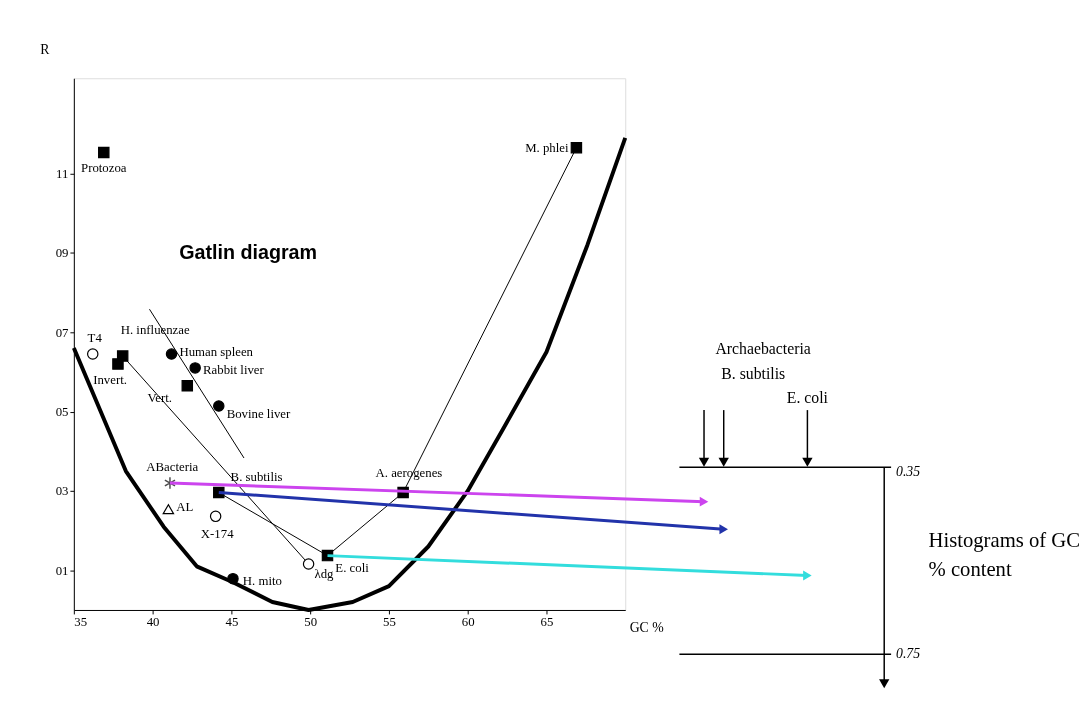 The width and height of the screenshot is (1090, 713). I want to click on text: Archaebacteria, so click(763, 348).